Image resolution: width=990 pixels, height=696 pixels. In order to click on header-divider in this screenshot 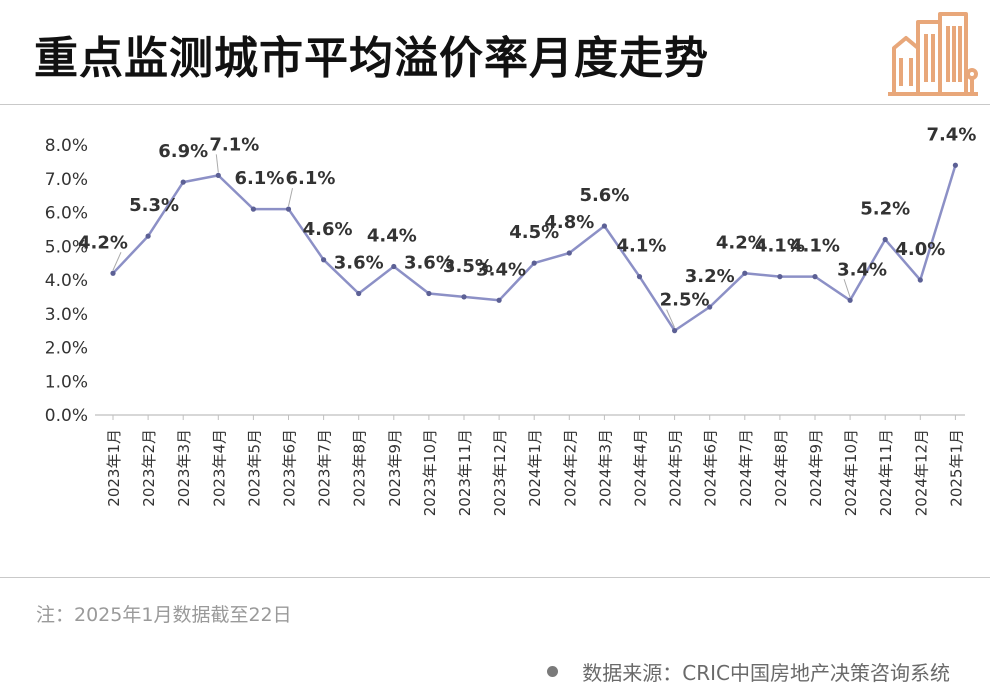, I will do `click(495, 104)`.